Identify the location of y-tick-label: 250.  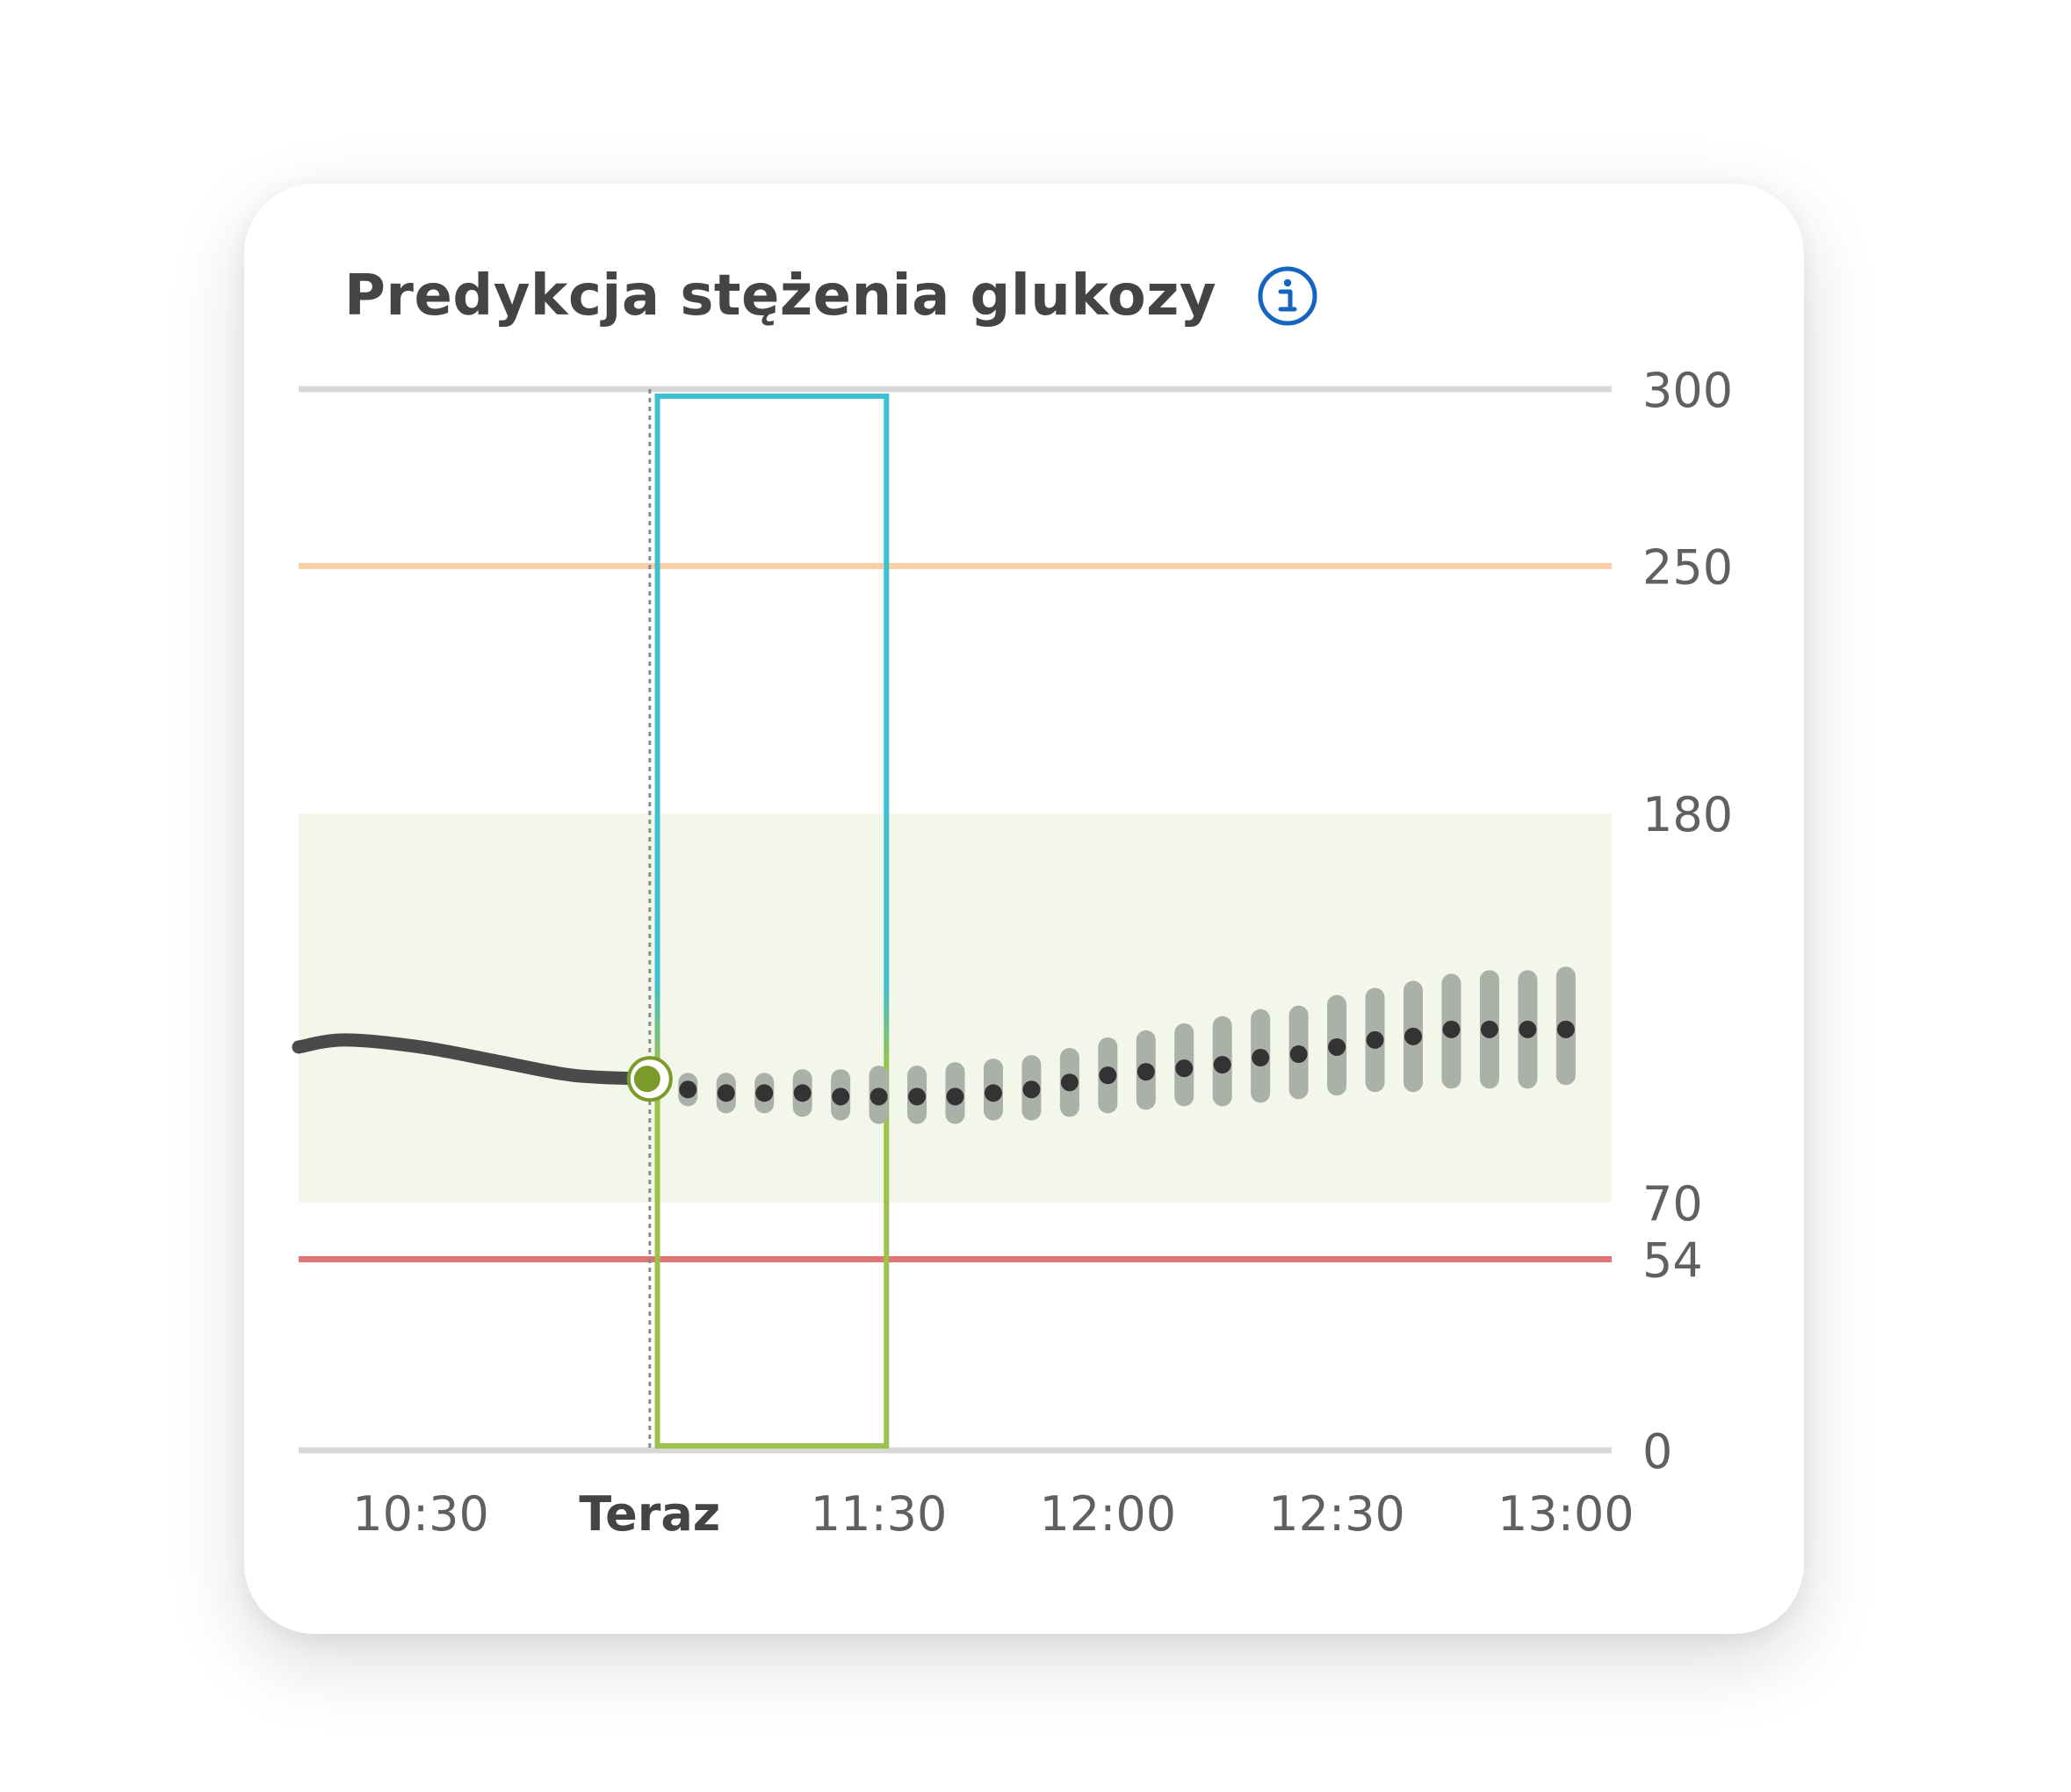
(1688, 567).